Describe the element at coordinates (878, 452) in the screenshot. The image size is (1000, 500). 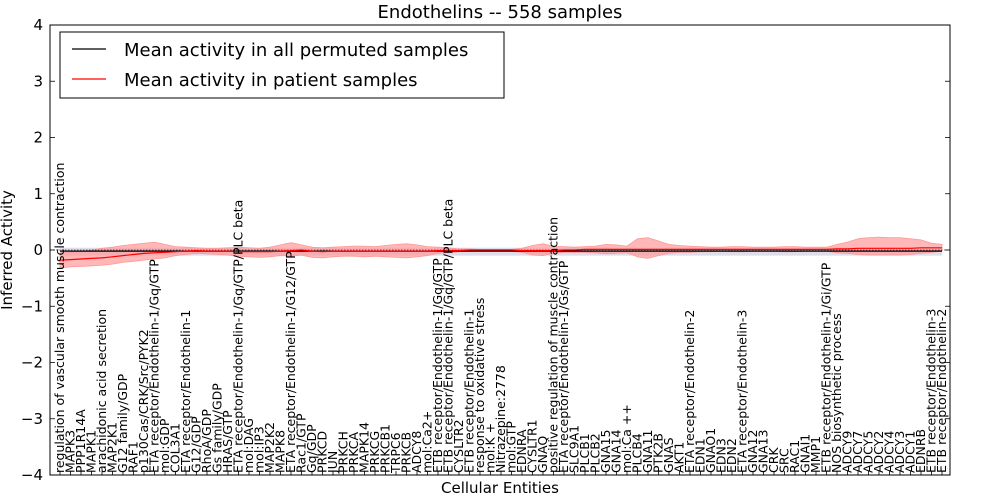
I see `category-label: ADCY2` at that location.